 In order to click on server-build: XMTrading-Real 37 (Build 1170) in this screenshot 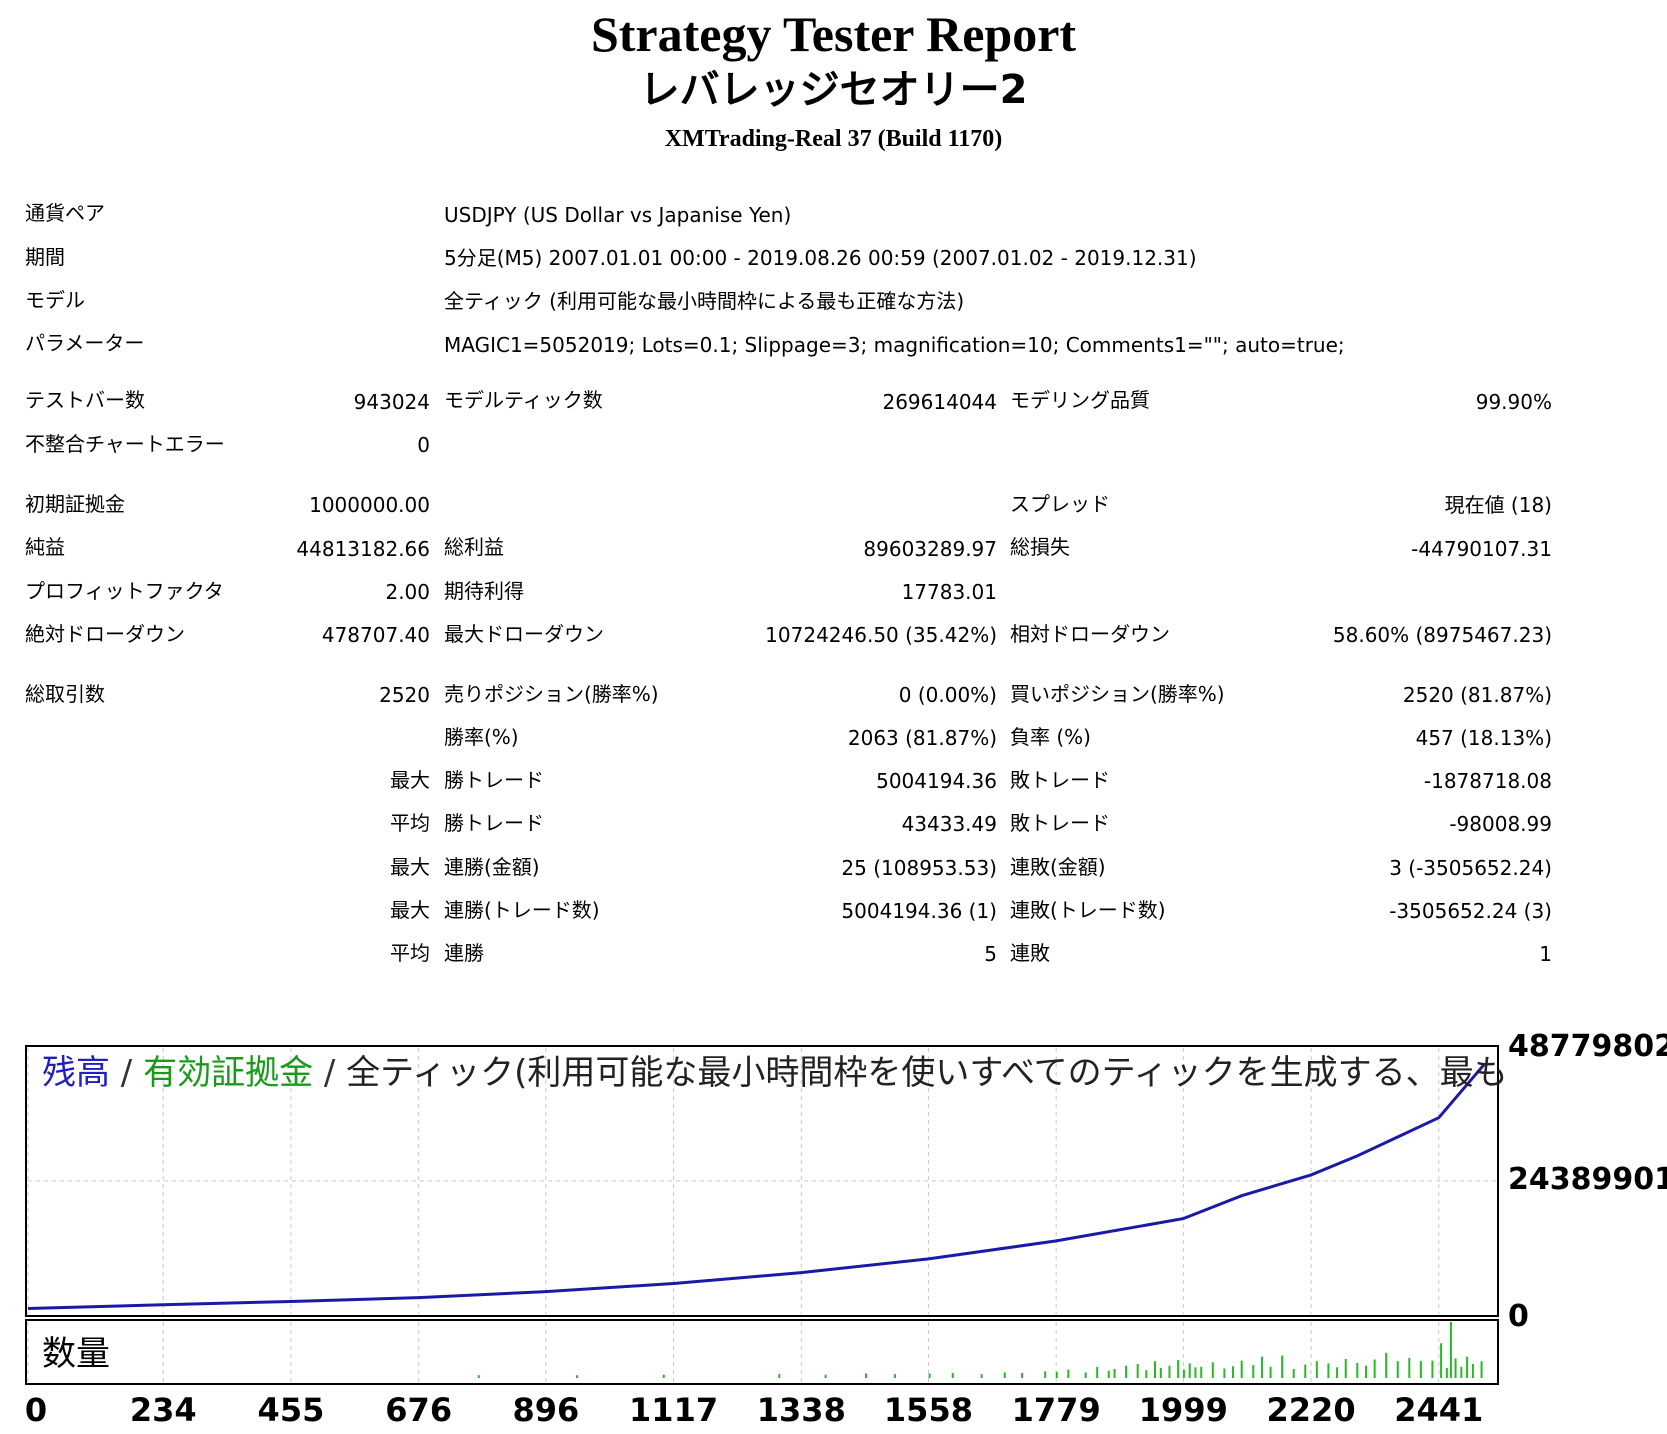, I will do `click(833, 139)`.